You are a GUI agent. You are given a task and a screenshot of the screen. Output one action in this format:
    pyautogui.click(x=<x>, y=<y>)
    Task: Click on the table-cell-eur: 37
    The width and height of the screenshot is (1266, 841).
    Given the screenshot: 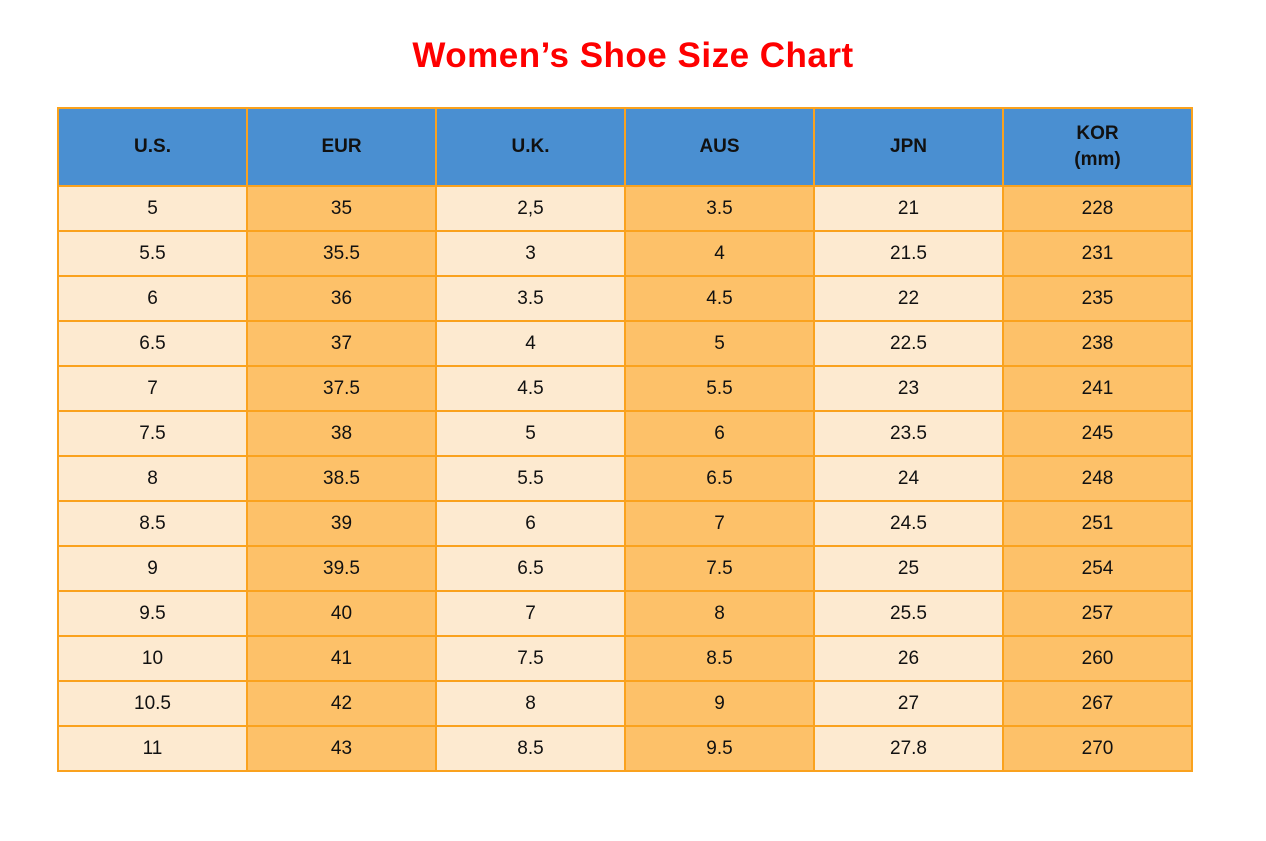 What is the action you would take?
    pyautogui.click(x=341, y=343)
    